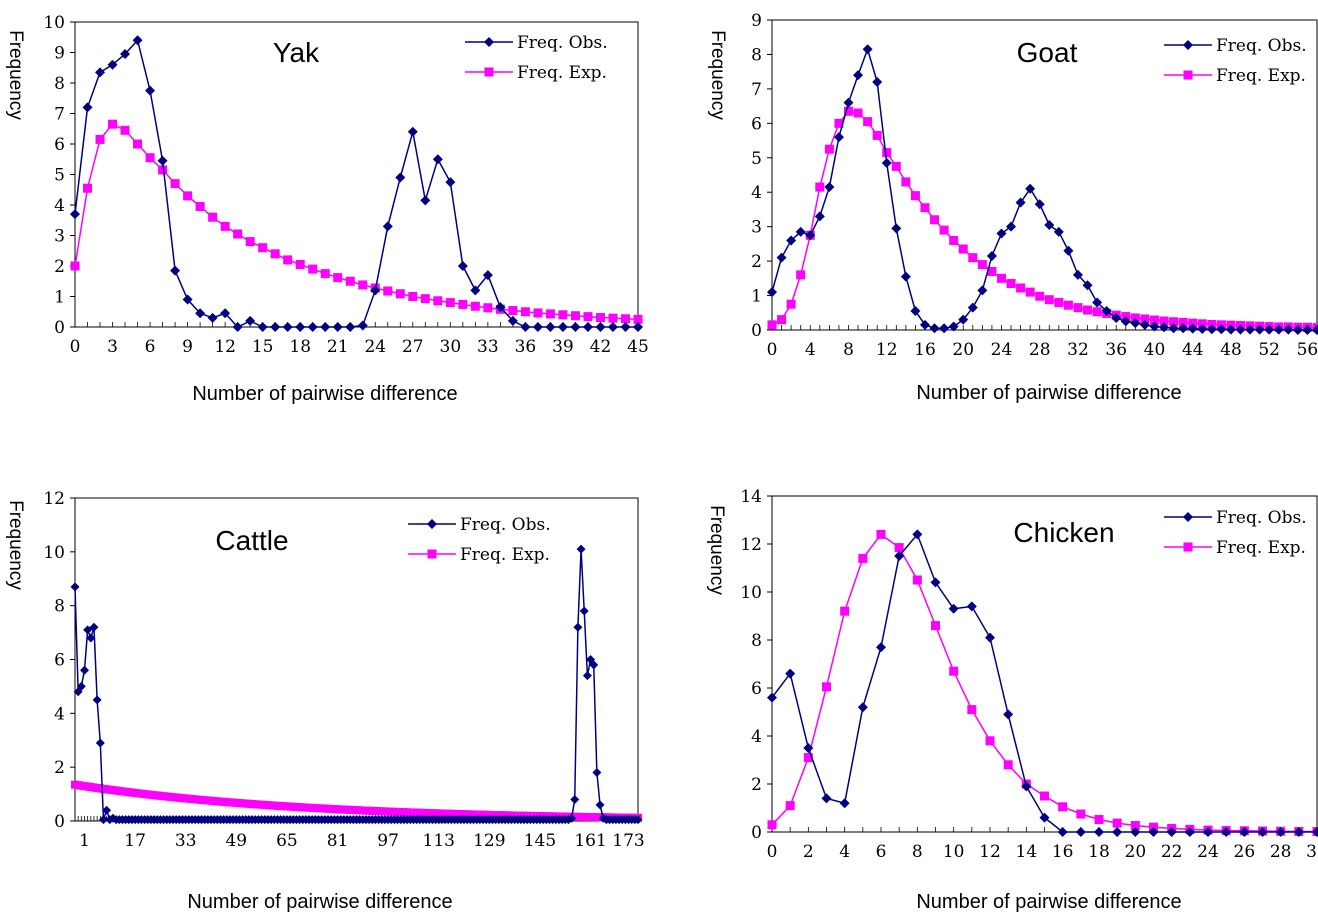  Describe the element at coordinates (338, 841) in the screenshot. I see `x-tick-label: 81` at that location.